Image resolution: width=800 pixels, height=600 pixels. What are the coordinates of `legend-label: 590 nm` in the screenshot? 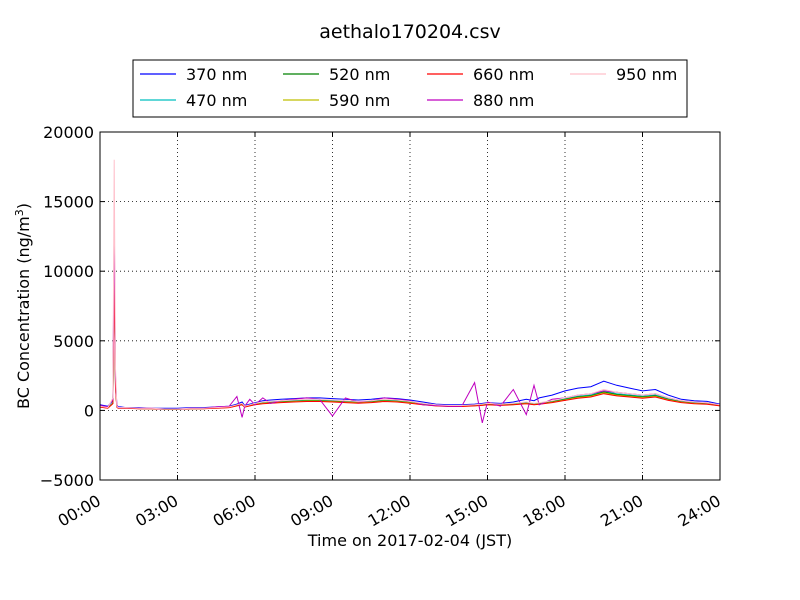 It's located at (359, 100).